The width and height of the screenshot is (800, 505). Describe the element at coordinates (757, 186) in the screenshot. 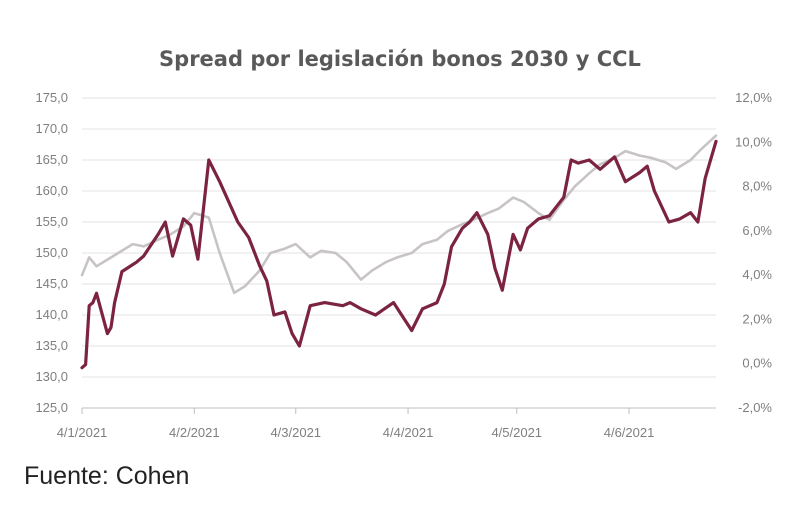

I see `y2-tick-label: 8,0%` at that location.